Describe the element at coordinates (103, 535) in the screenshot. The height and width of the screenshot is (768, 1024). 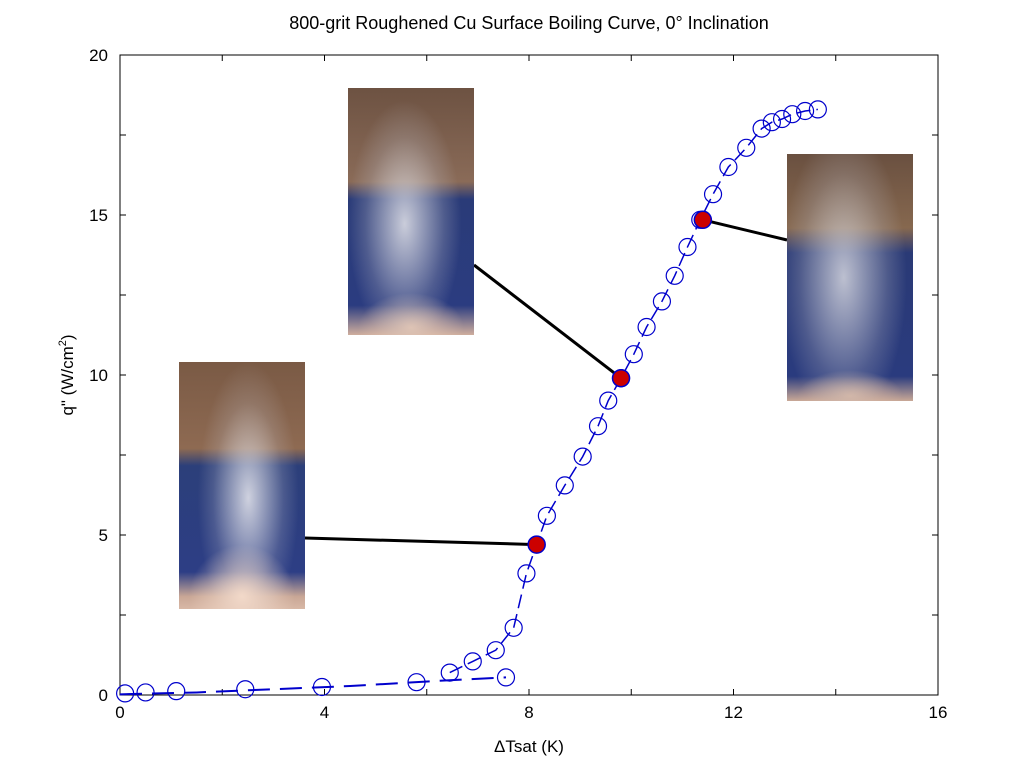
I see `y-tick-label: 5` at that location.